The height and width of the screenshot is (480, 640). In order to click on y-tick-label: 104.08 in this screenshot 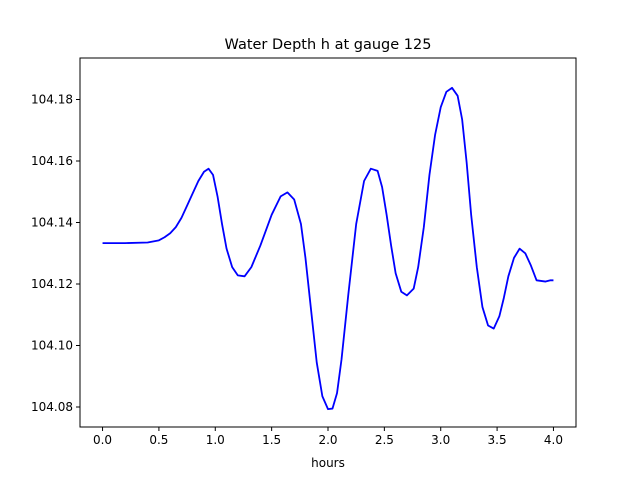, I will do `click(52, 407)`.